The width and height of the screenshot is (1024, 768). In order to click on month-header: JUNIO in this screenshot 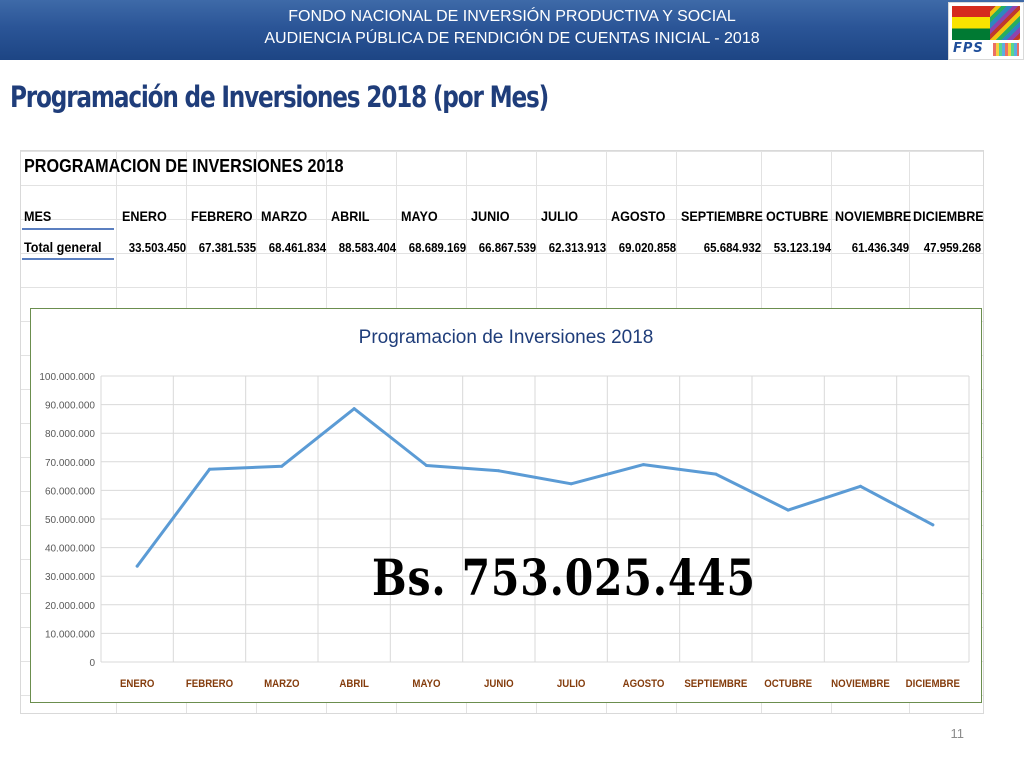, I will do `click(490, 216)`.